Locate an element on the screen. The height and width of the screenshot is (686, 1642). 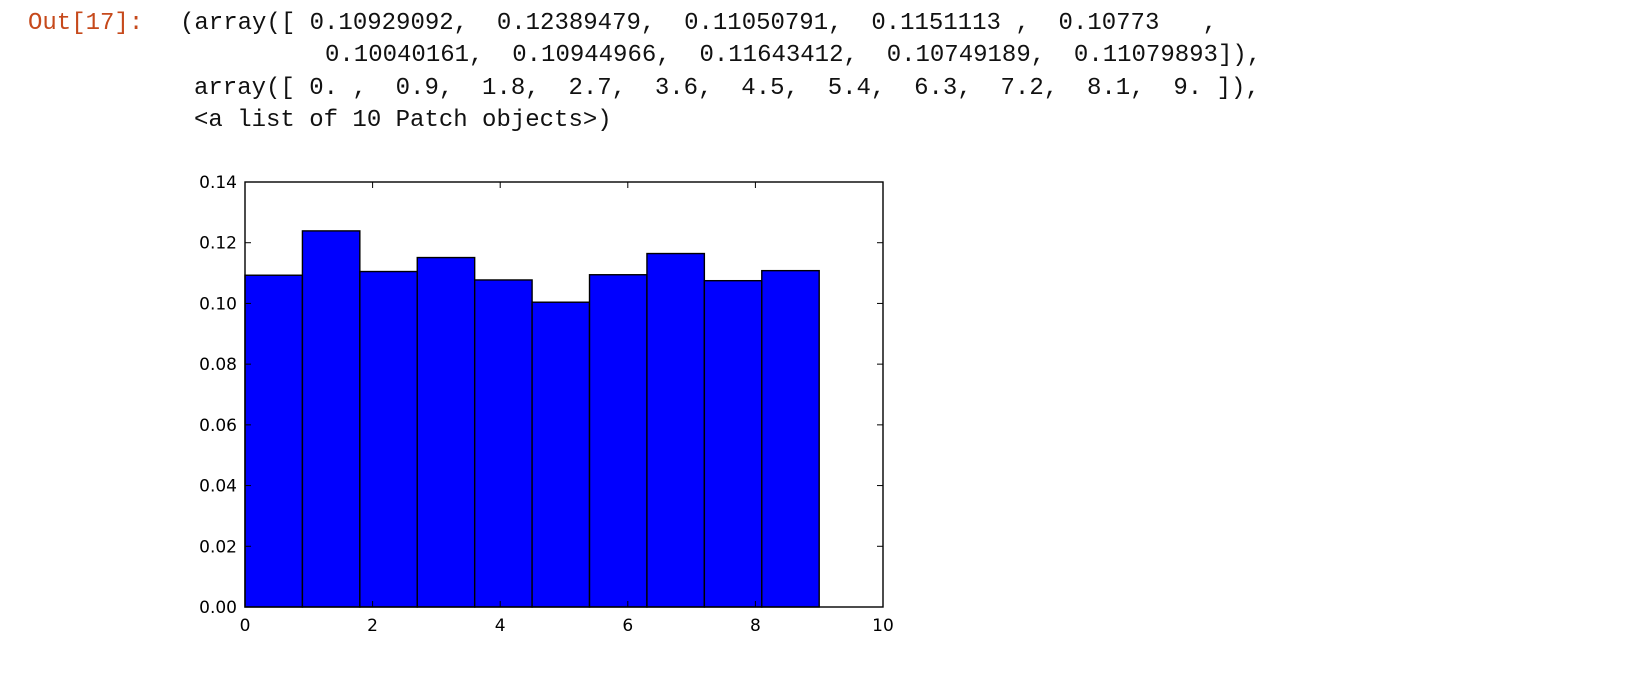
y-tick-label: 0.02 is located at coordinates (218, 547).